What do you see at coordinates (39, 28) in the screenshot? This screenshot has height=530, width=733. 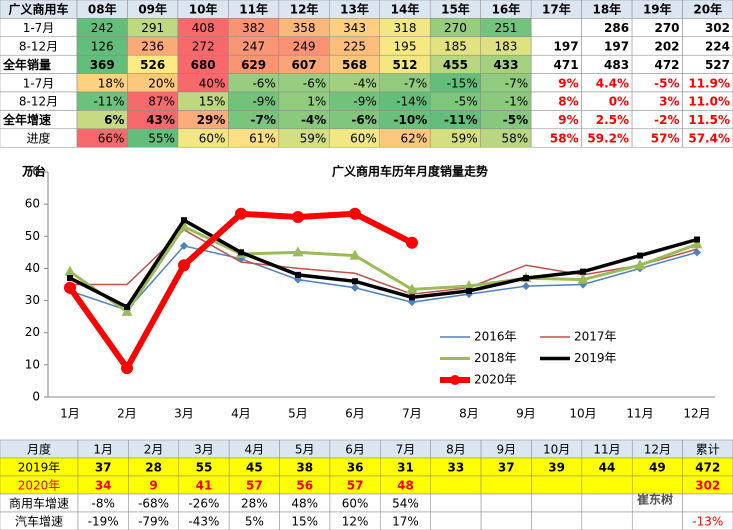 I see `row-label: 1-7月` at bounding box center [39, 28].